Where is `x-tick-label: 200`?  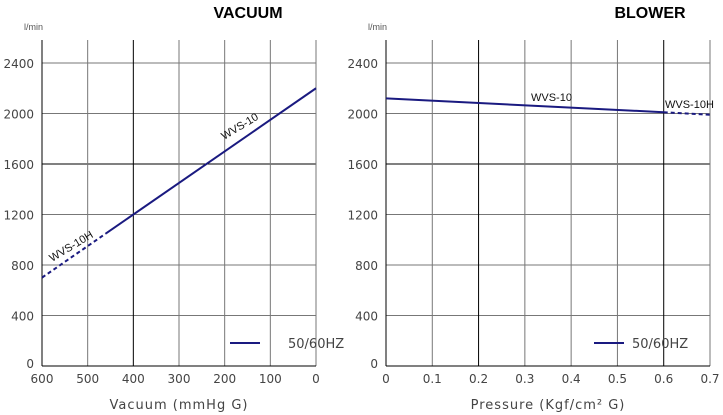
x-tick-label: 200 is located at coordinates (224, 379).